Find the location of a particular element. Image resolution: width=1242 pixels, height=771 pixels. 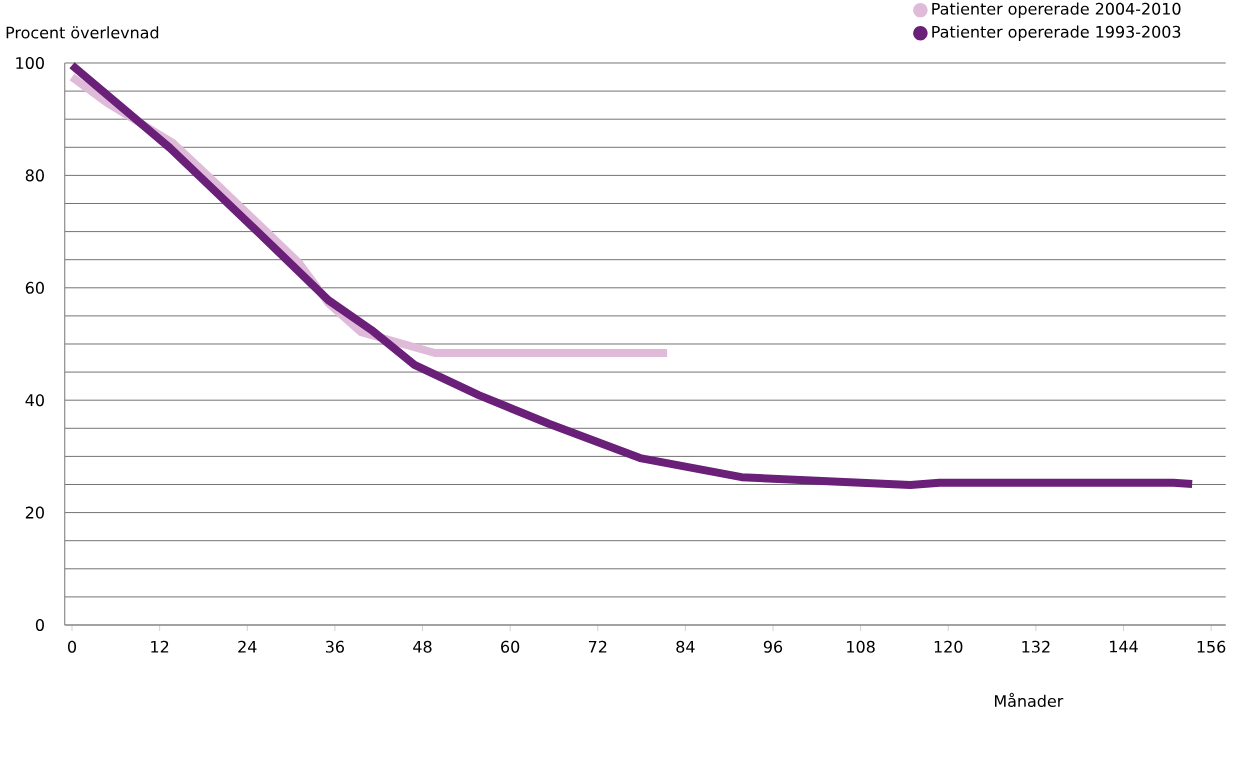

y-axis-title: Procent överlevnad is located at coordinates (82, 32).